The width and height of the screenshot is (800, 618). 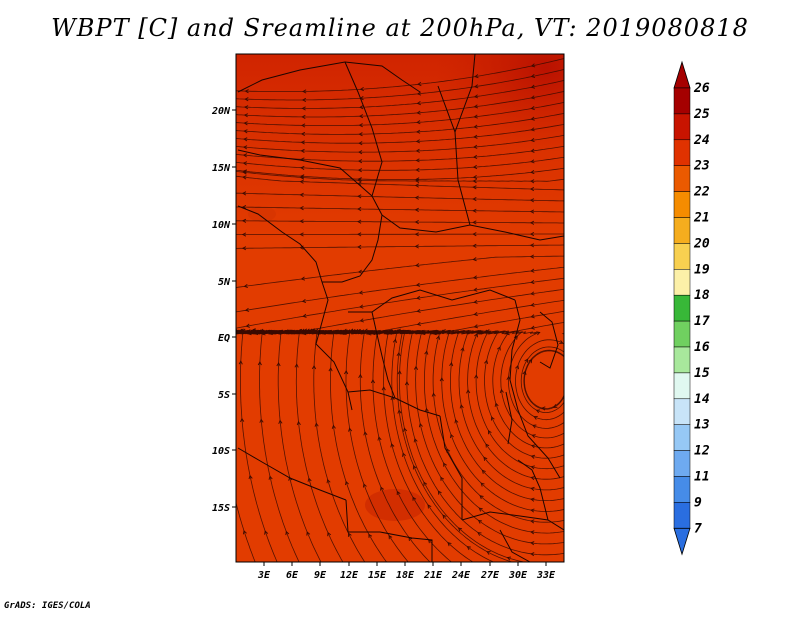 What do you see at coordinates (264, 575) in the screenshot?
I see `lon-tick-label: 3E` at bounding box center [264, 575].